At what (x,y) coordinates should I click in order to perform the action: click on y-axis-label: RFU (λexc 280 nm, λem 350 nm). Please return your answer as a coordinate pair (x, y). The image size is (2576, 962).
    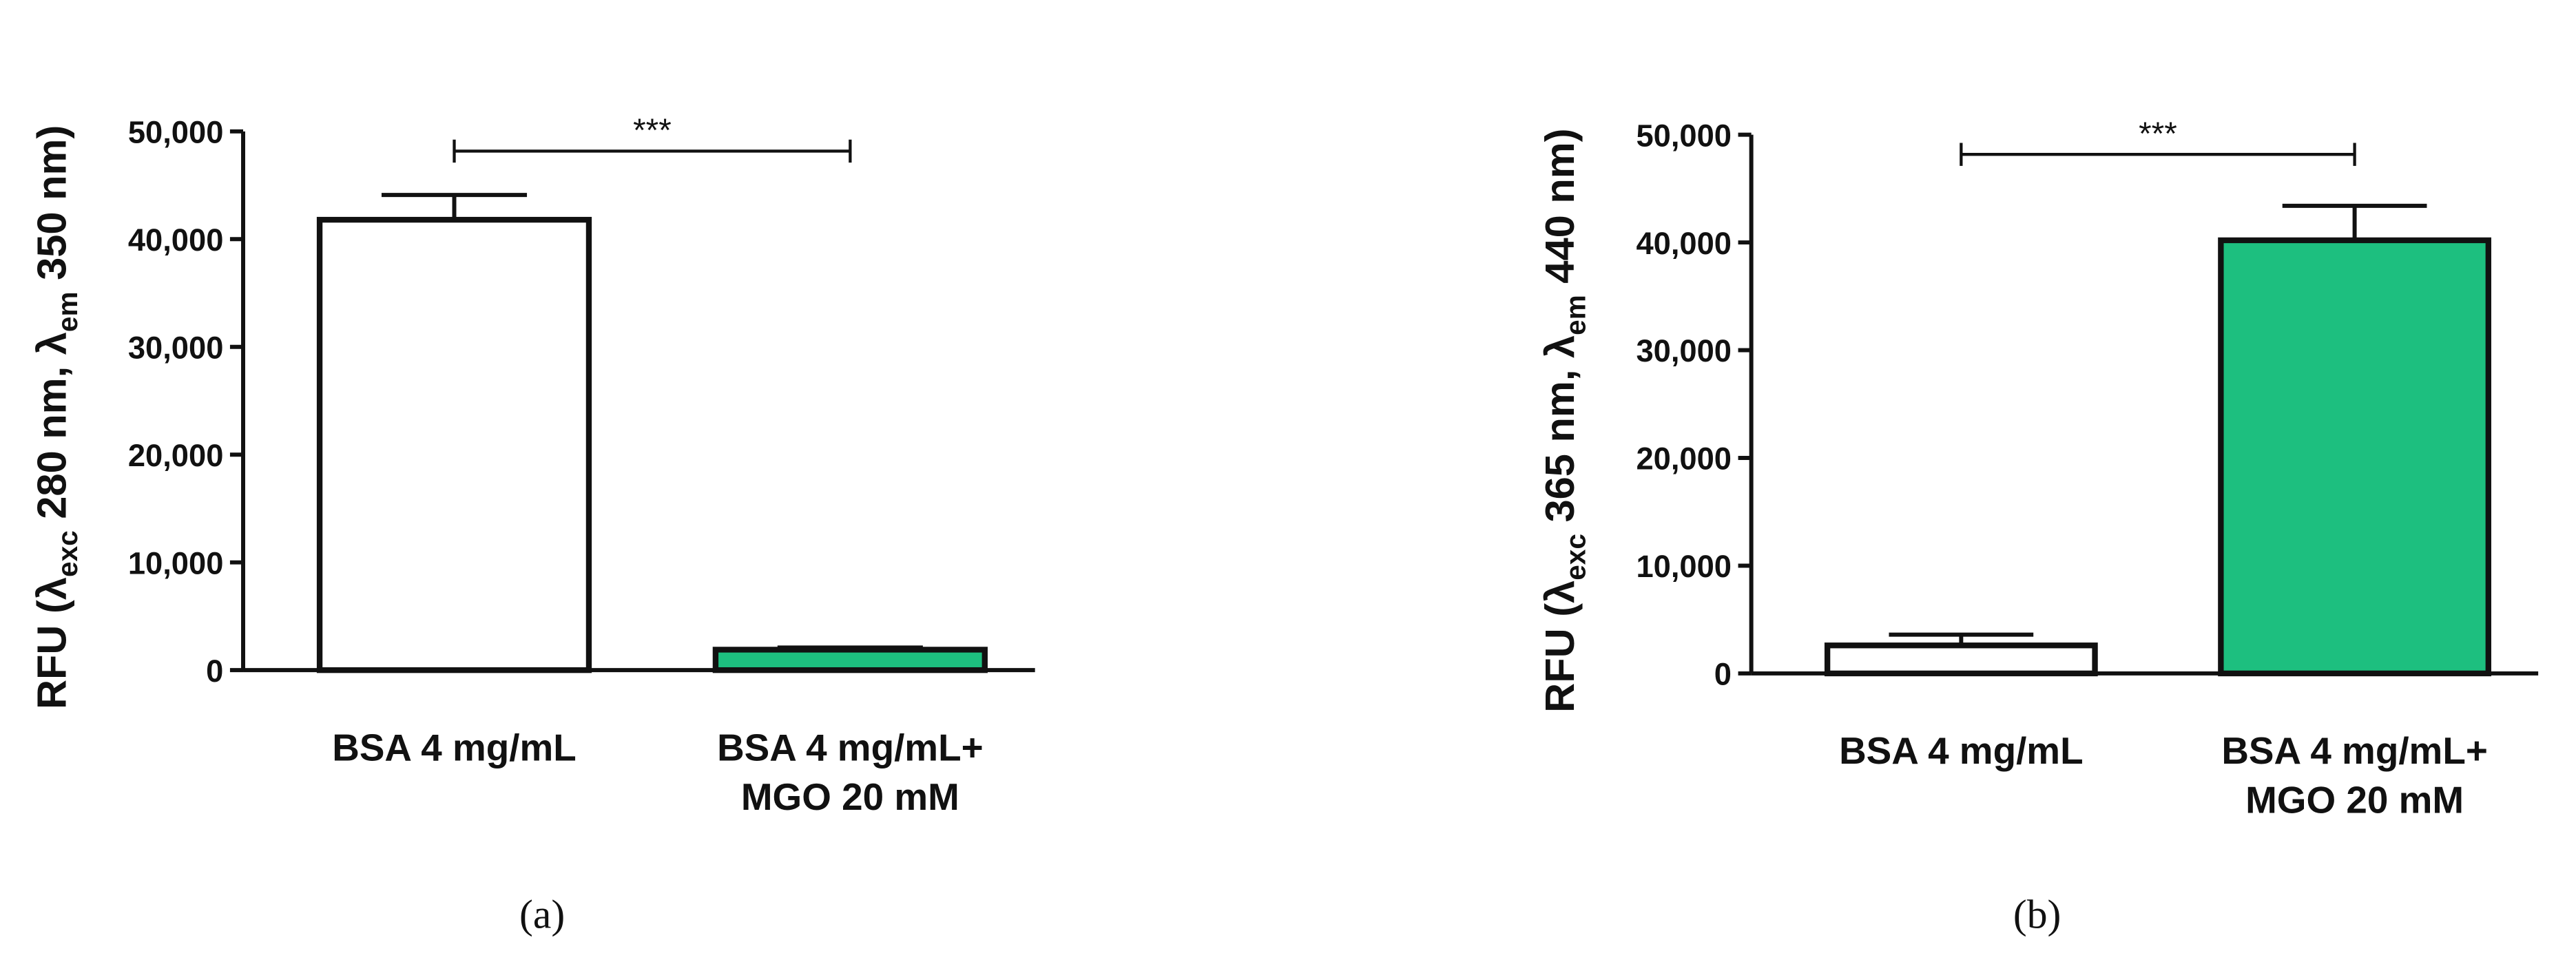
    Looking at the image, I should click on (55, 417).